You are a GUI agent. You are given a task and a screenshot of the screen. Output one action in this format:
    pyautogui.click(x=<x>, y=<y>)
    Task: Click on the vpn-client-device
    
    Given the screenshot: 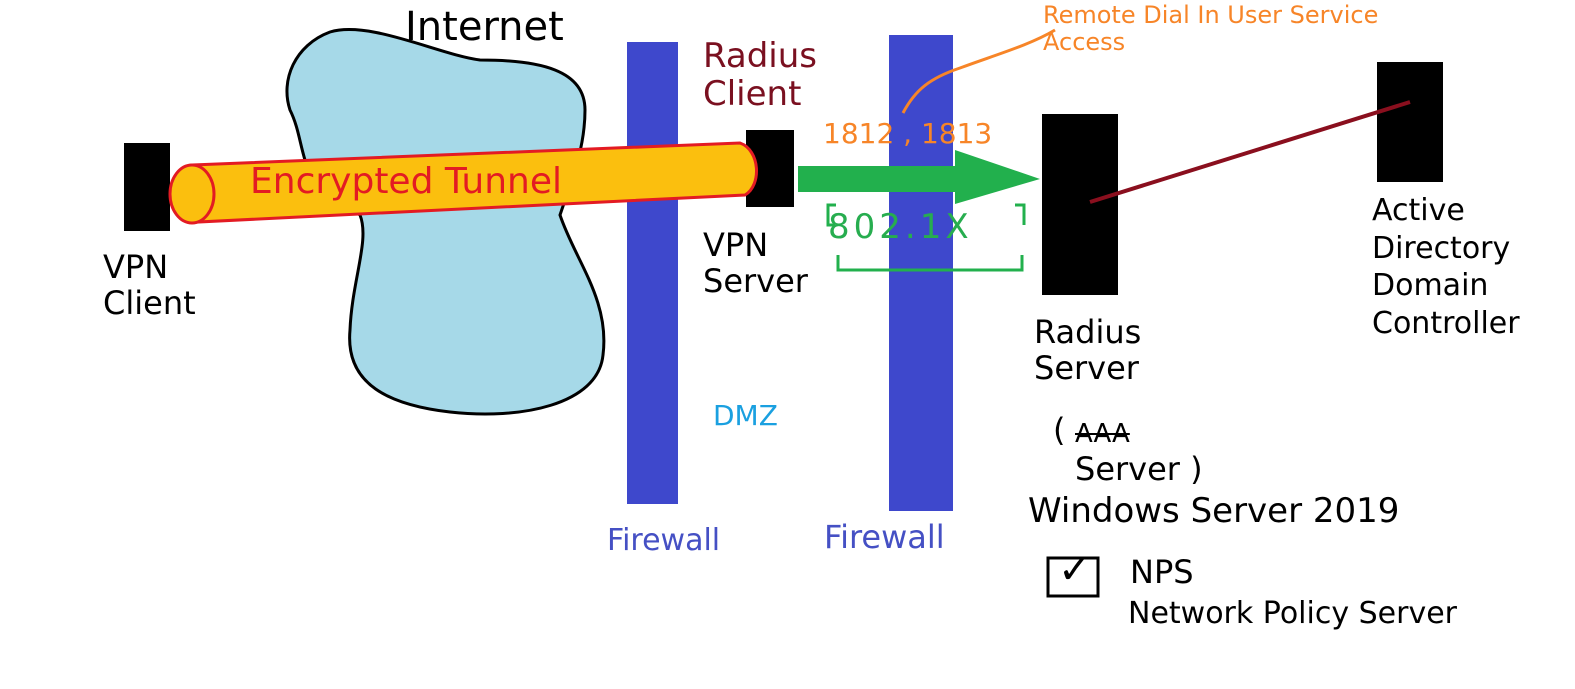 What is the action you would take?
    pyautogui.click(x=147, y=187)
    